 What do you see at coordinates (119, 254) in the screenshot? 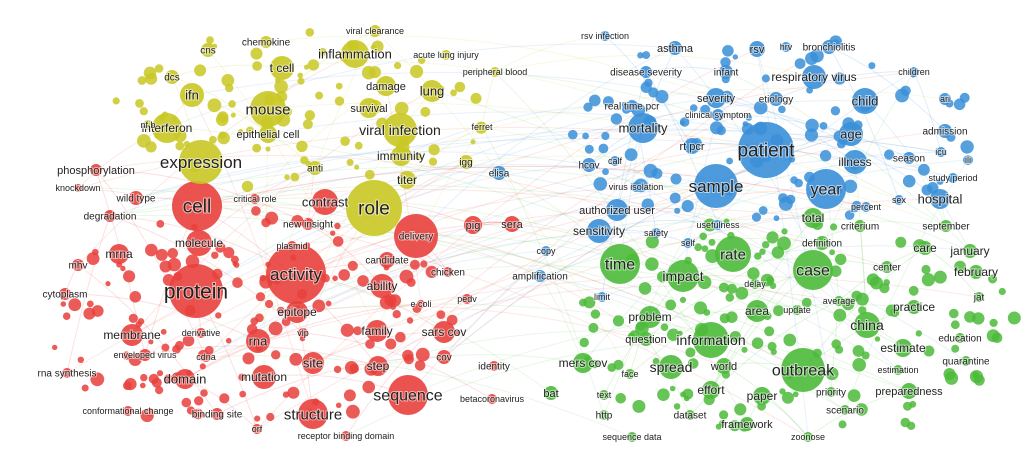
I see `node-label-mrna: mrna` at bounding box center [119, 254].